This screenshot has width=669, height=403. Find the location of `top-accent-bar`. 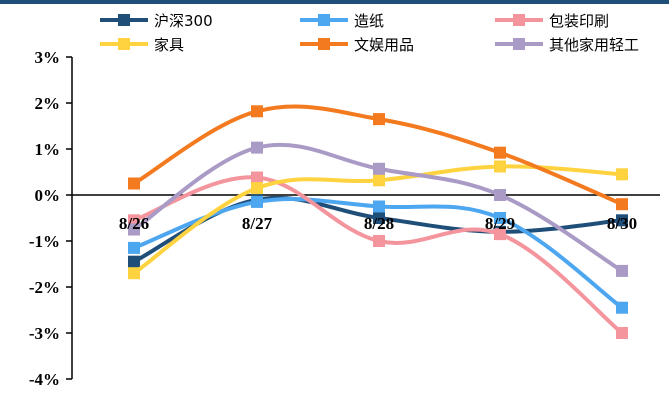

top-accent-bar is located at coordinates (334, 2).